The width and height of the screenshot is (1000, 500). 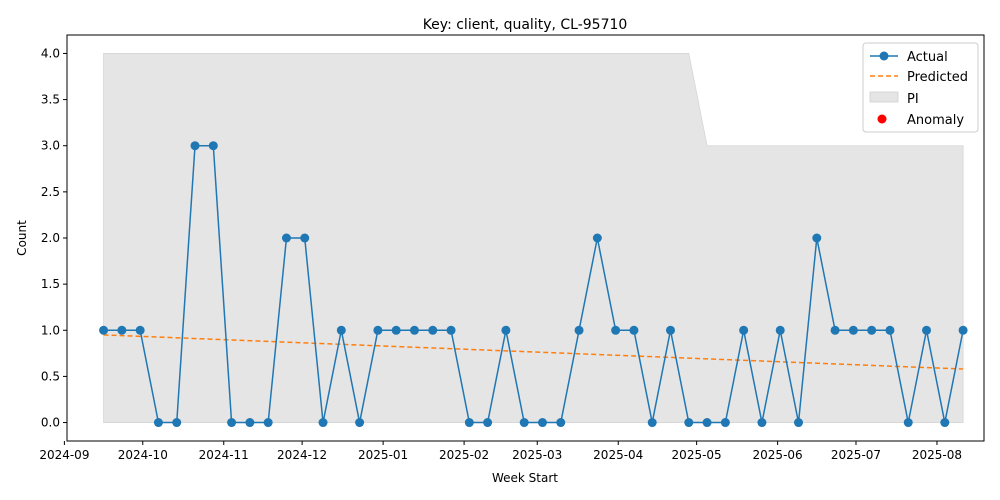 I want to click on y-tick-label: 1.0, so click(x=50, y=330).